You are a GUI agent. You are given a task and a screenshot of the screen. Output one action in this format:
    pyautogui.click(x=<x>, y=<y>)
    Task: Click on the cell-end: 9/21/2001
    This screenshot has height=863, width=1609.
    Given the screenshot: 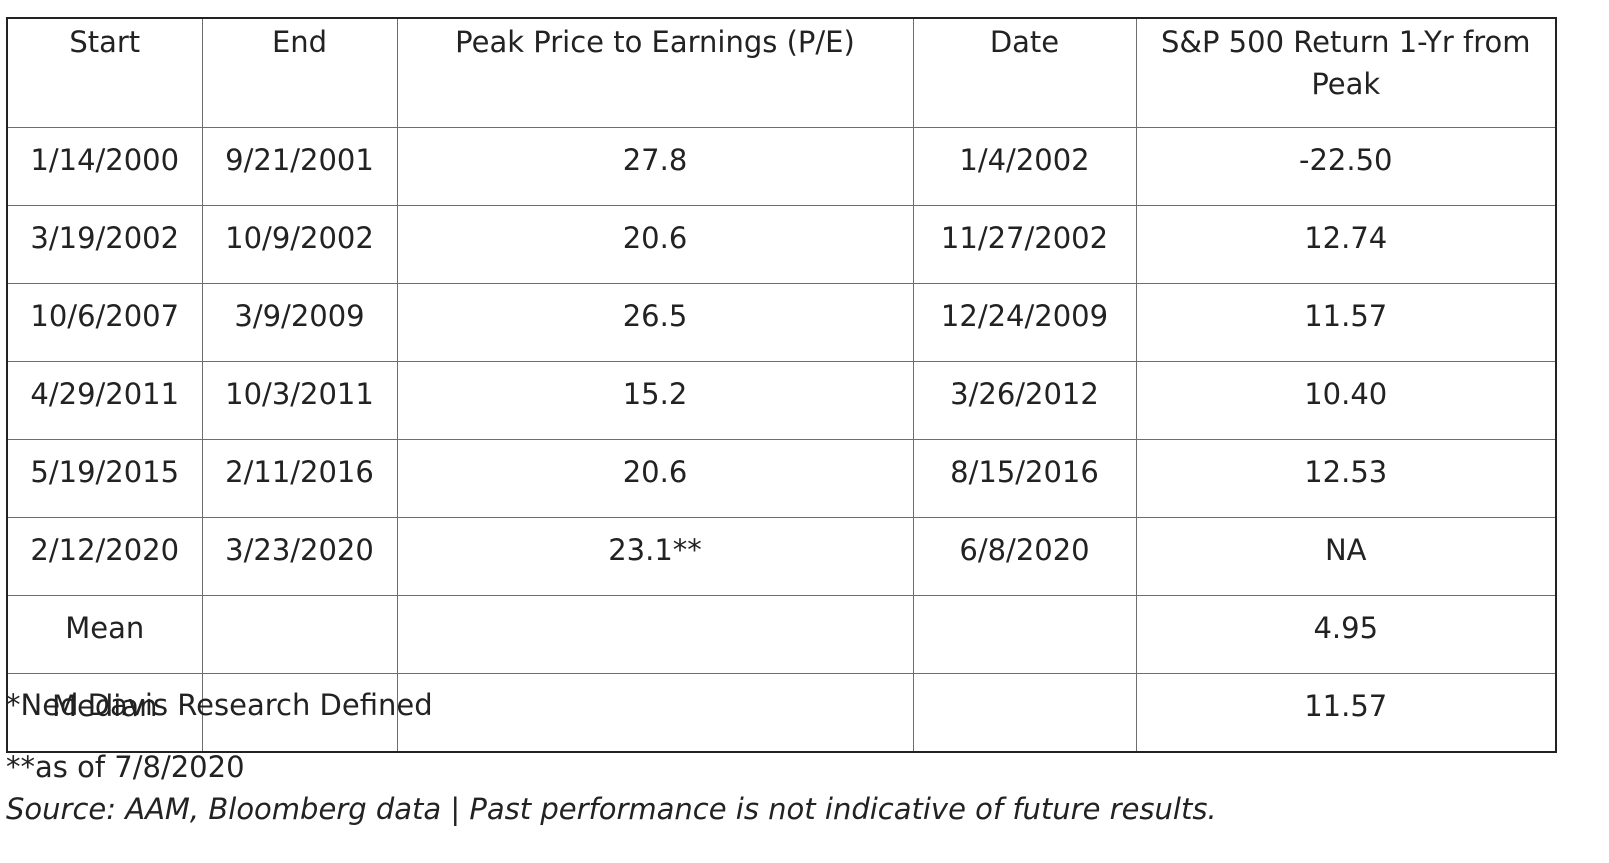 What is the action you would take?
    pyautogui.click(x=299, y=166)
    